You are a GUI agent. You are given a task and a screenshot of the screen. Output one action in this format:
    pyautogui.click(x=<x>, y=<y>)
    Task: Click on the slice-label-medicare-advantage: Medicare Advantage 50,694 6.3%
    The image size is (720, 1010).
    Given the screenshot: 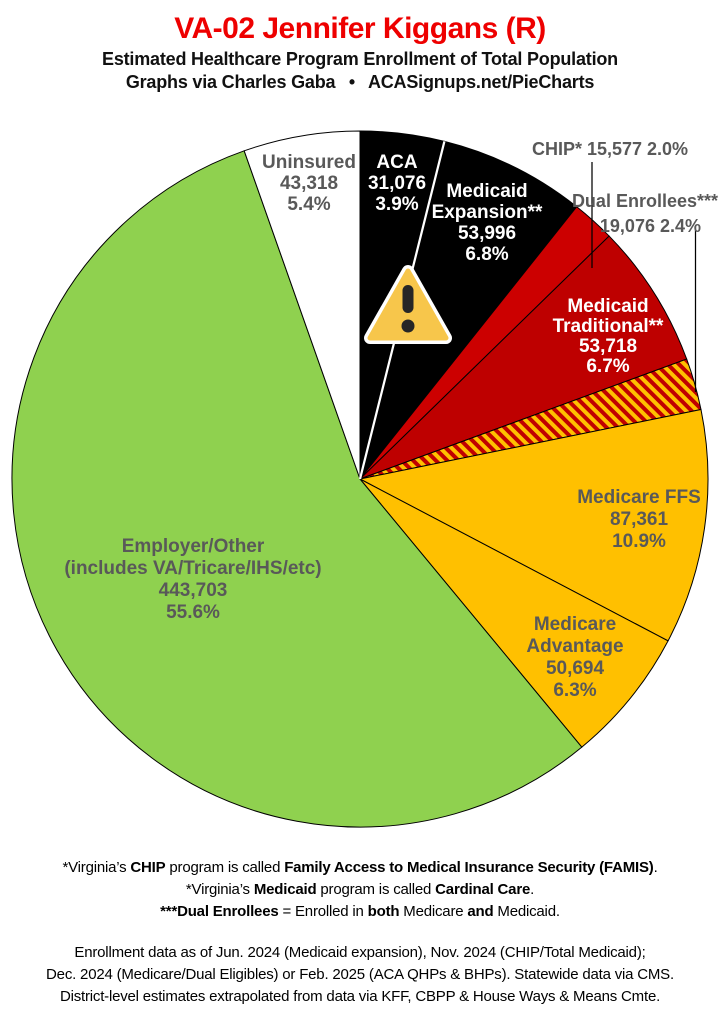 What is the action you would take?
    pyautogui.click(x=574, y=657)
    